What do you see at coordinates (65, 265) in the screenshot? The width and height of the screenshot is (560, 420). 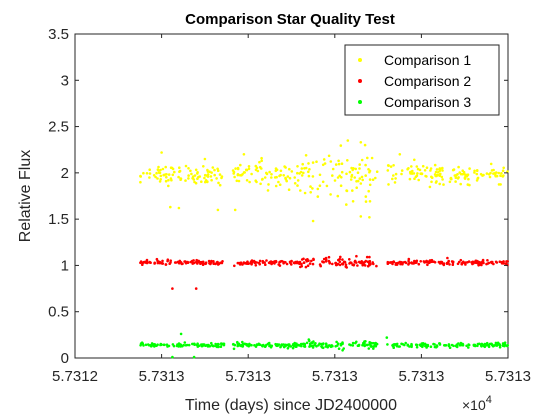 I see `y-tick-label: 1` at bounding box center [65, 265].